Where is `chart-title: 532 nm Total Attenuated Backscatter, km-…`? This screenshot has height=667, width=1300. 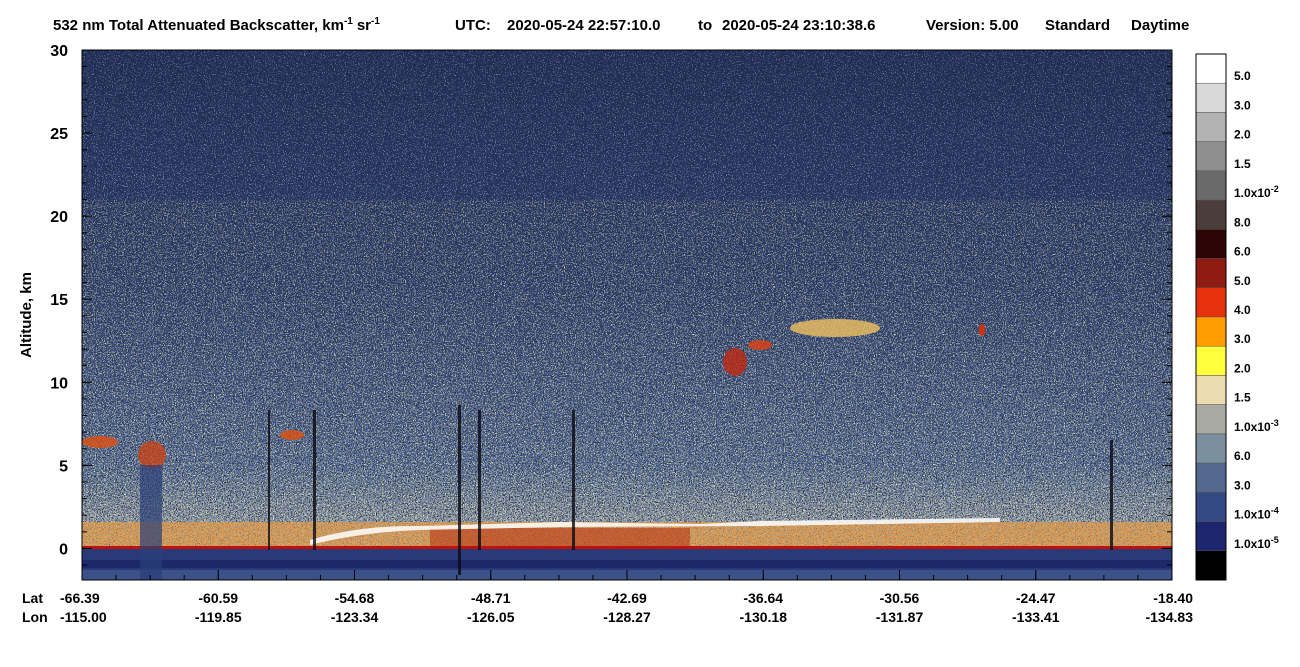
chart-title: 532 nm Total Attenuated Backscatter, km-… is located at coordinates (621, 25).